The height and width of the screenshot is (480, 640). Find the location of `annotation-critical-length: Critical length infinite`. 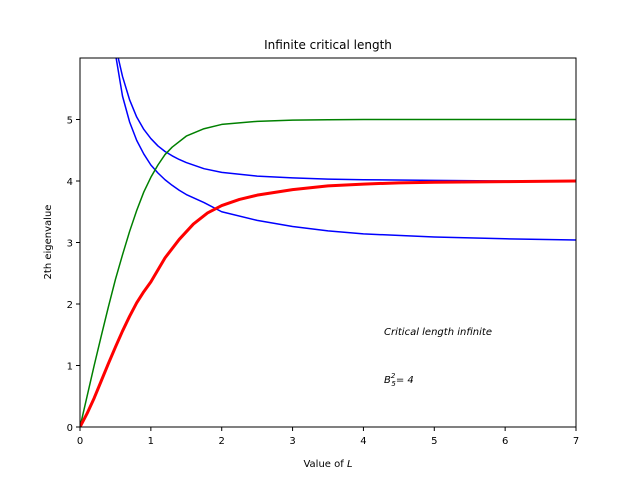

annotation-critical-length: Critical length infinite is located at coordinates (438, 332).